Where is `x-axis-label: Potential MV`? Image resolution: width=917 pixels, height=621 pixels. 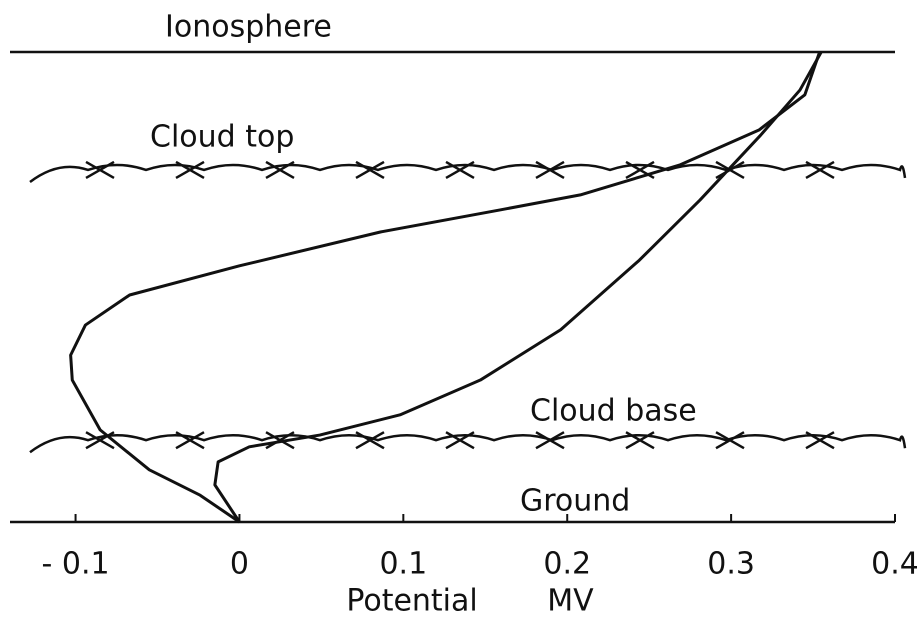
x-axis-label: Potential MV is located at coordinates (470, 601).